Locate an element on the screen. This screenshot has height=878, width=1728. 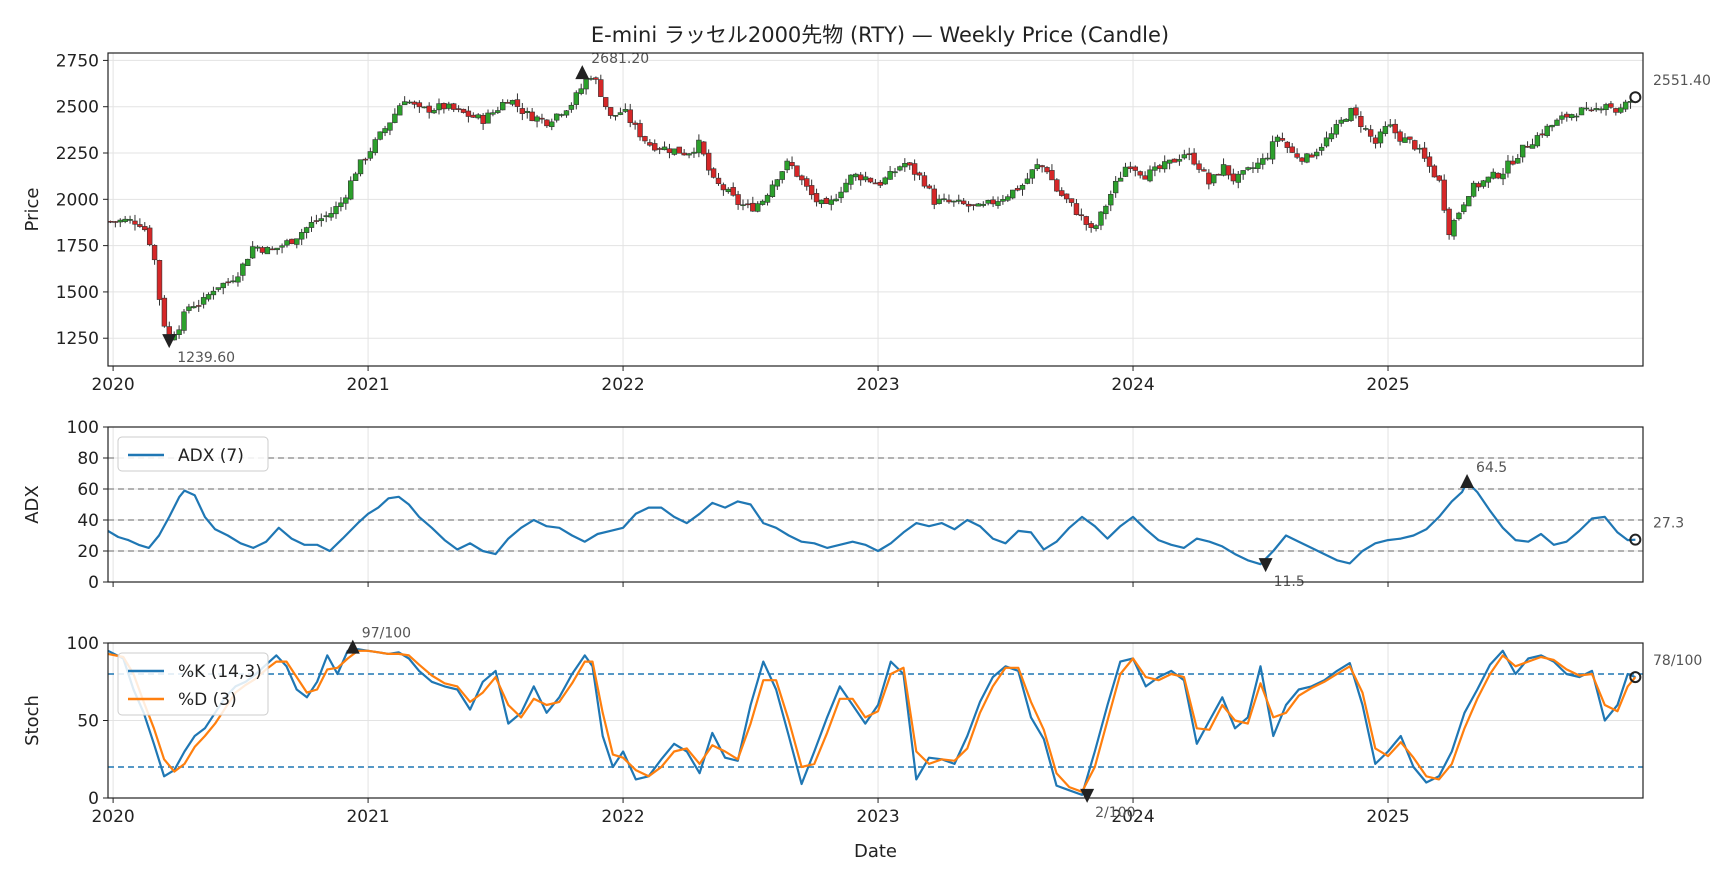
x-axis-label: Date is located at coordinates (875, 851).